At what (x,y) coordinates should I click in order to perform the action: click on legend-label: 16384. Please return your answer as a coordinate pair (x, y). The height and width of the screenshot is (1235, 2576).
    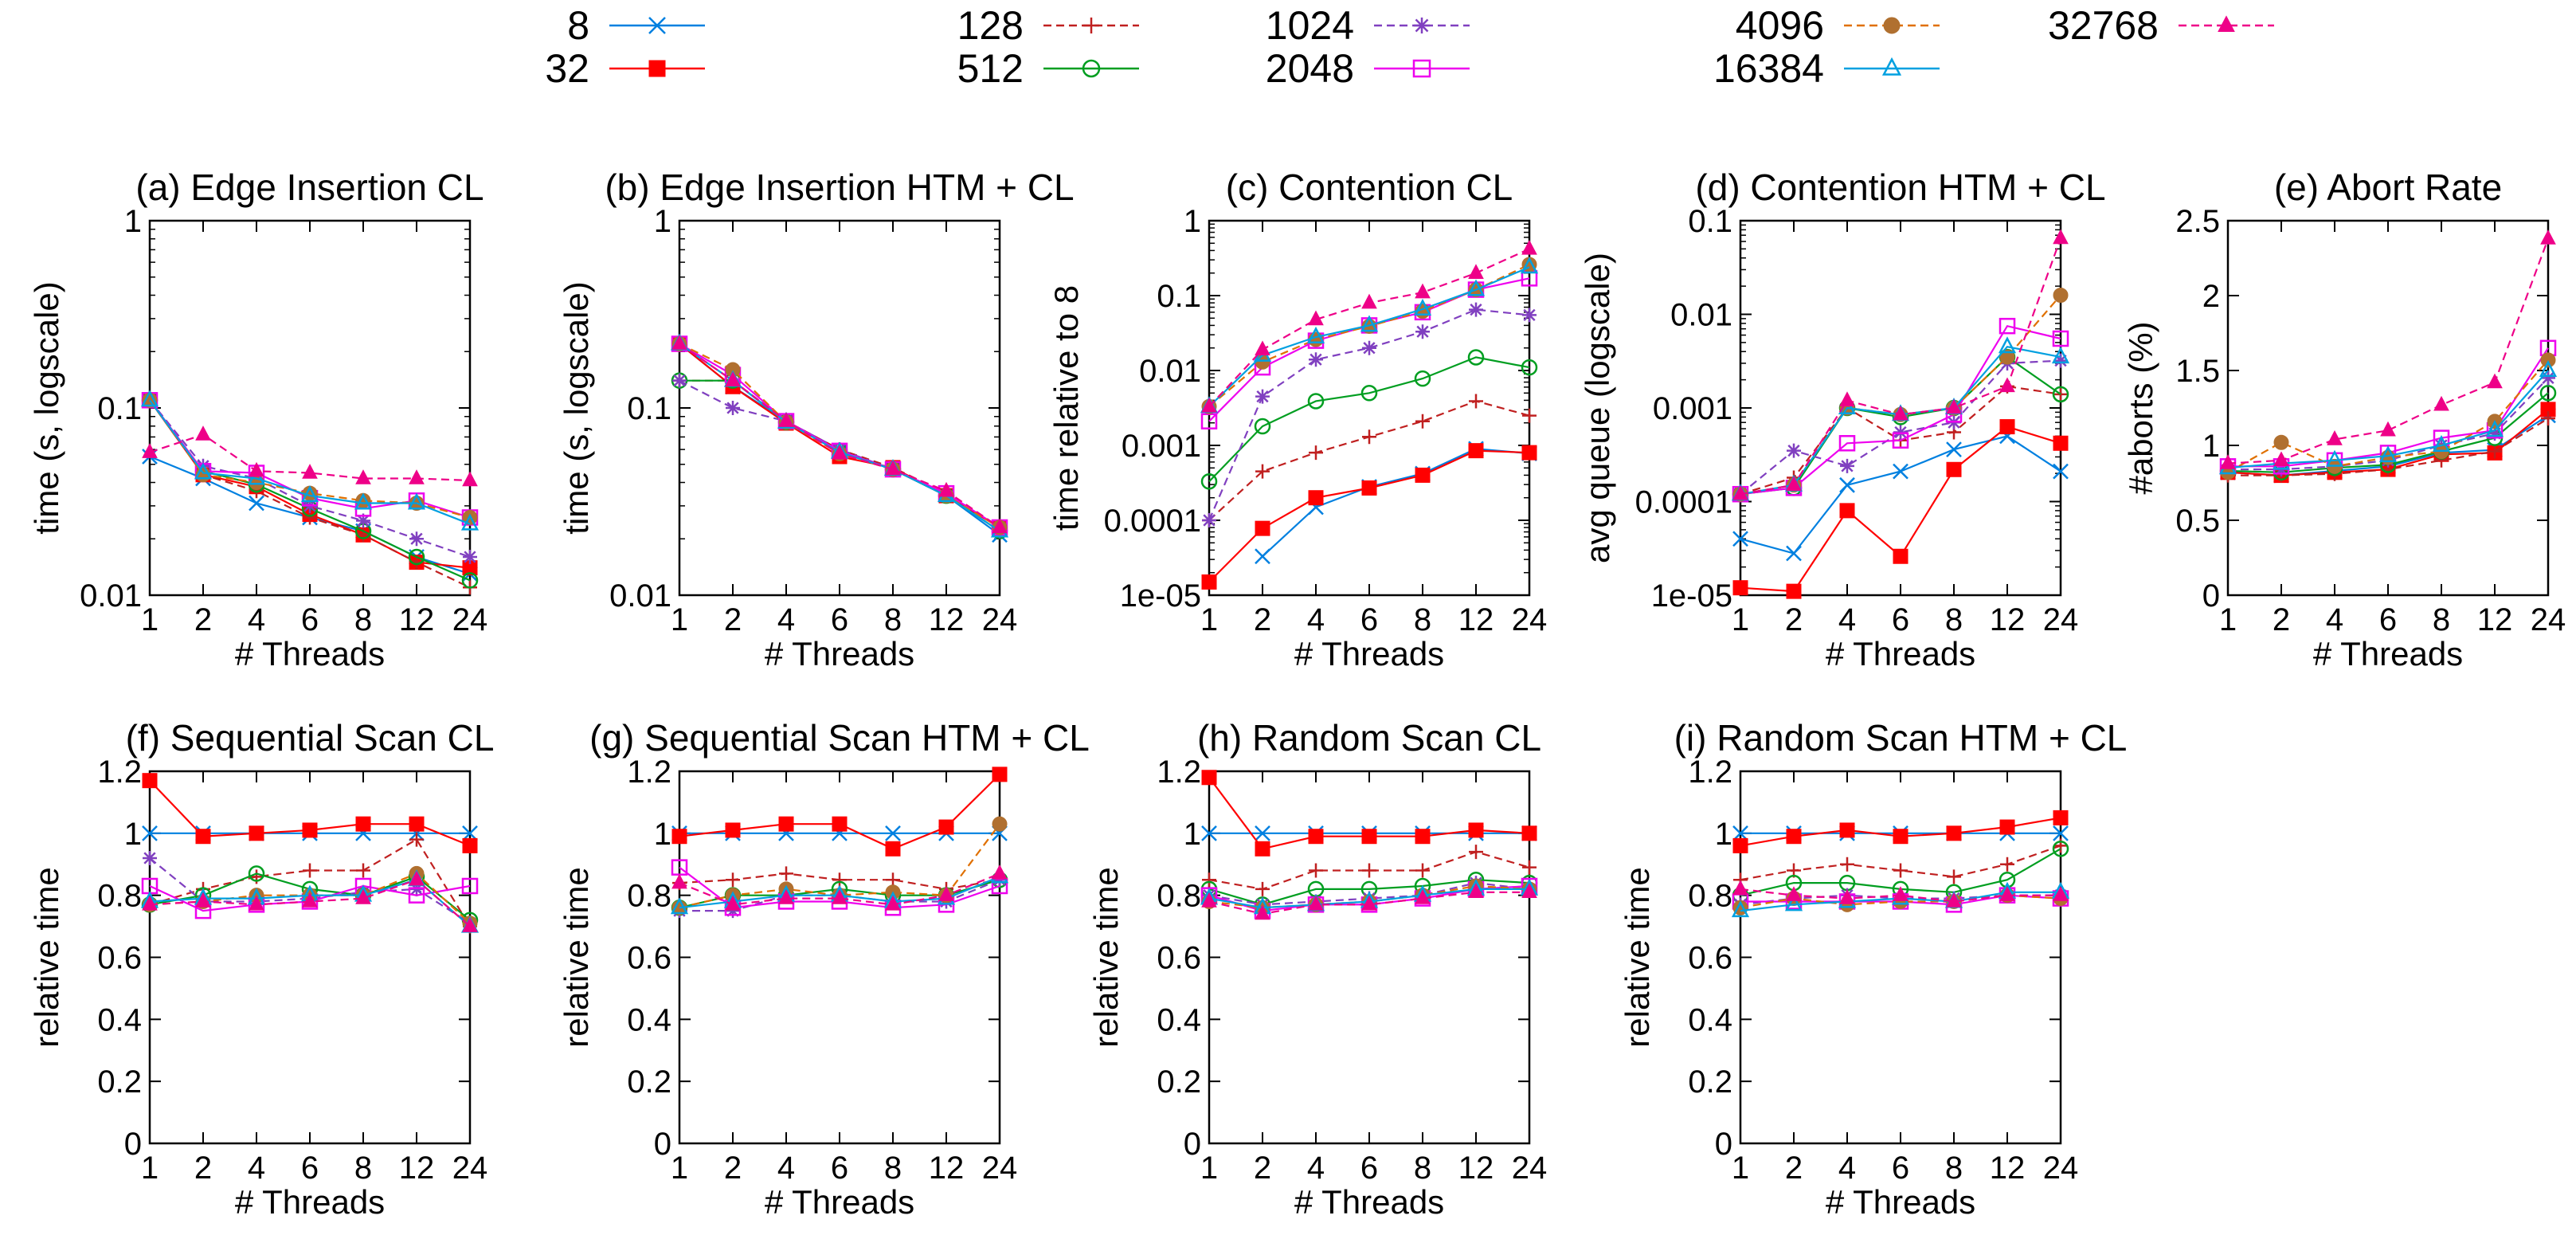
    Looking at the image, I should click on (1768, 68).